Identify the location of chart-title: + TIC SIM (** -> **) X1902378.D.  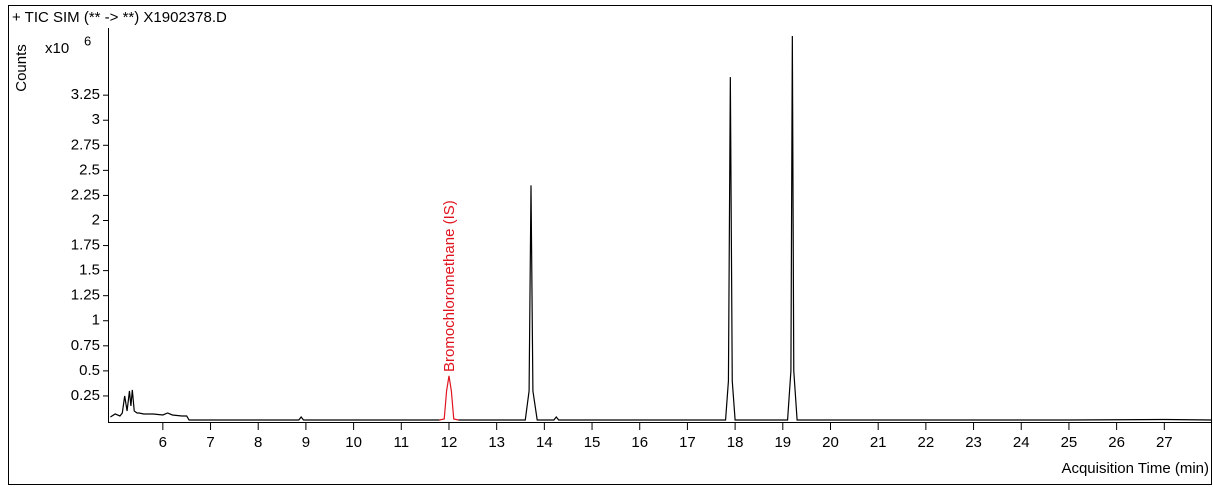
(119, 17).